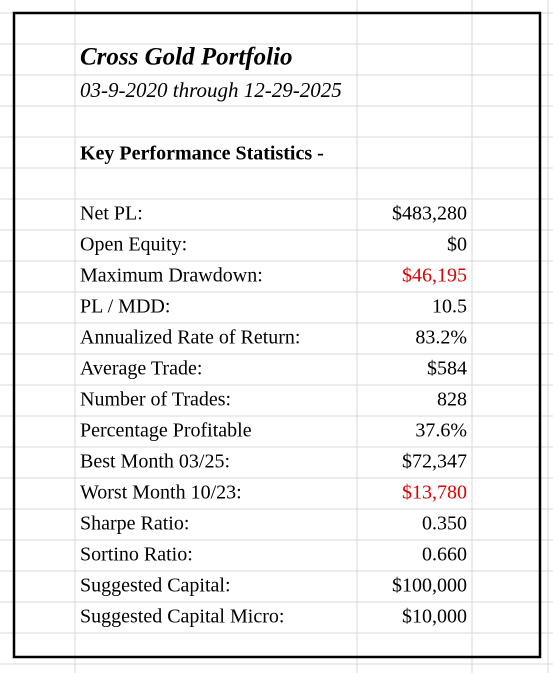 This screenshot has height=673, width=553. What do you see at coordinates (211, 90) in the screenshot?
I see `subtitle: 03-9-2020 through 12-29-2025` at bounding box center [211, 90].